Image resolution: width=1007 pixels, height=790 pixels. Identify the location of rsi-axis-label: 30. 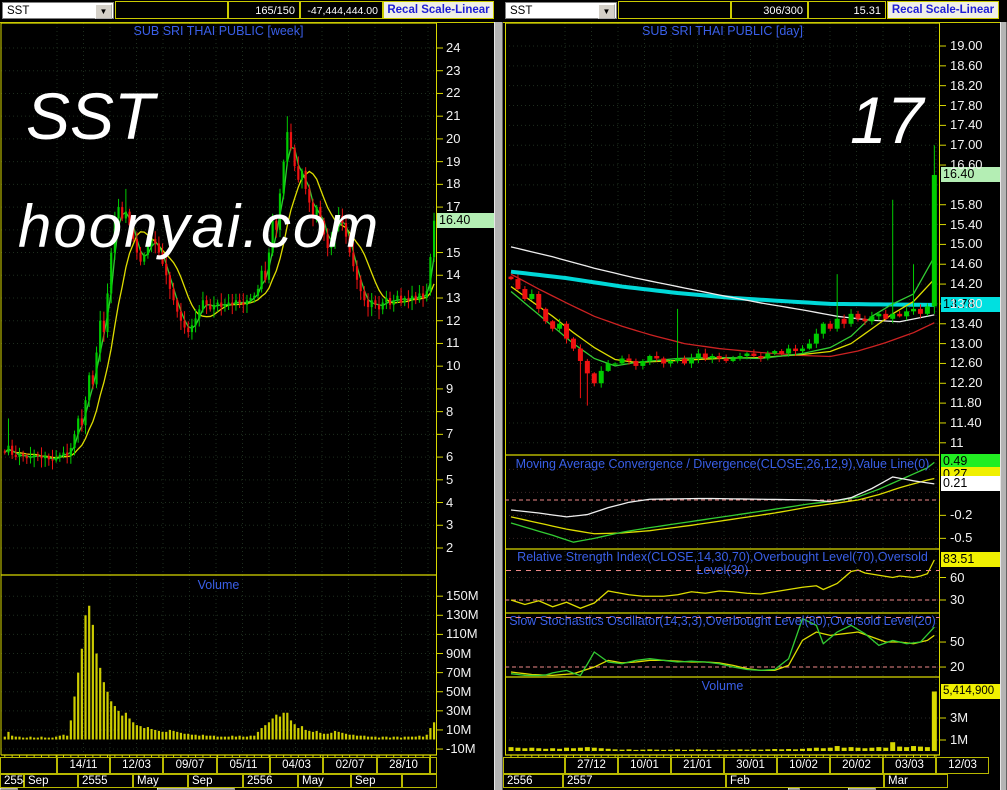
(957, 599).